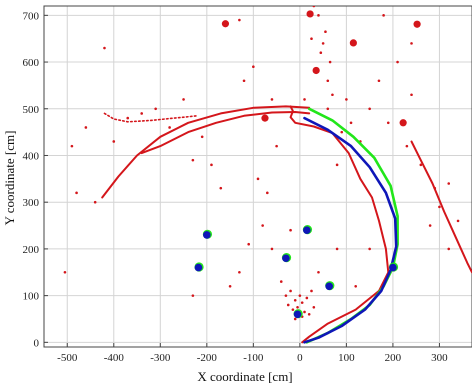  I want to click on y-tick-label: 600, so click(31, 63).